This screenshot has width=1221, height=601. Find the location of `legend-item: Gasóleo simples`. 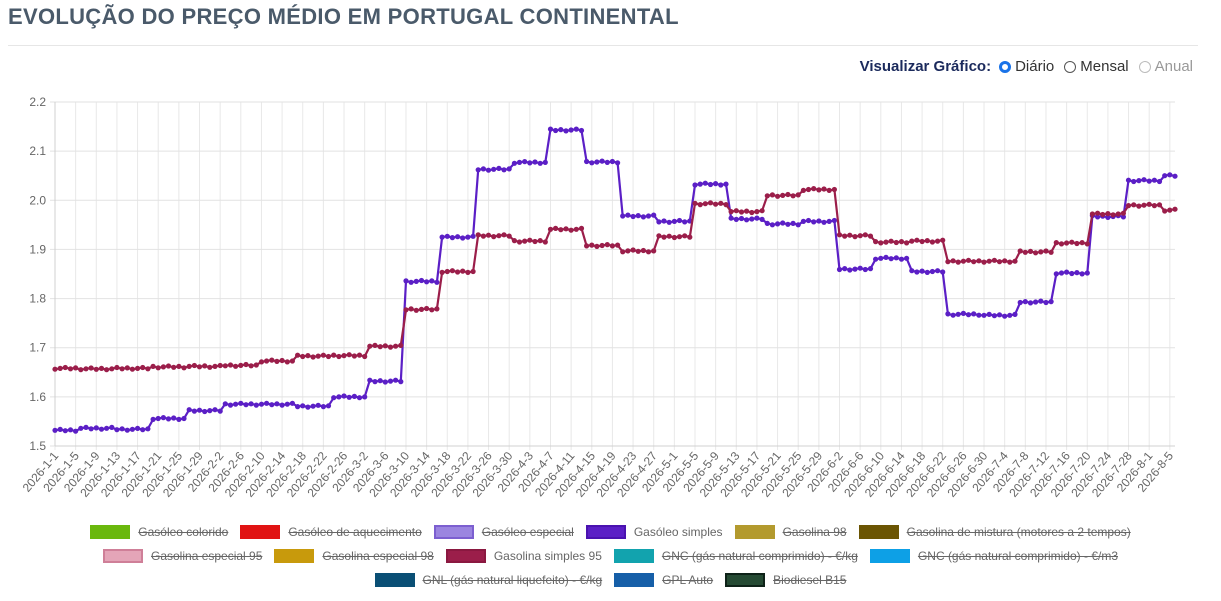

legend-item: Gasóleo simples is located at coordinates (654, 532).